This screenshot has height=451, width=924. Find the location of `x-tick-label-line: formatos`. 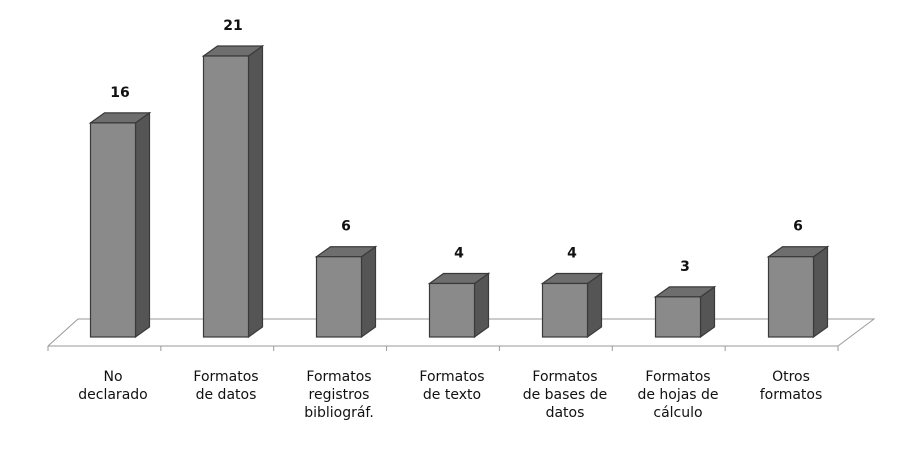

x-tick-label-line: formatos is located at coordinates (791, 395).